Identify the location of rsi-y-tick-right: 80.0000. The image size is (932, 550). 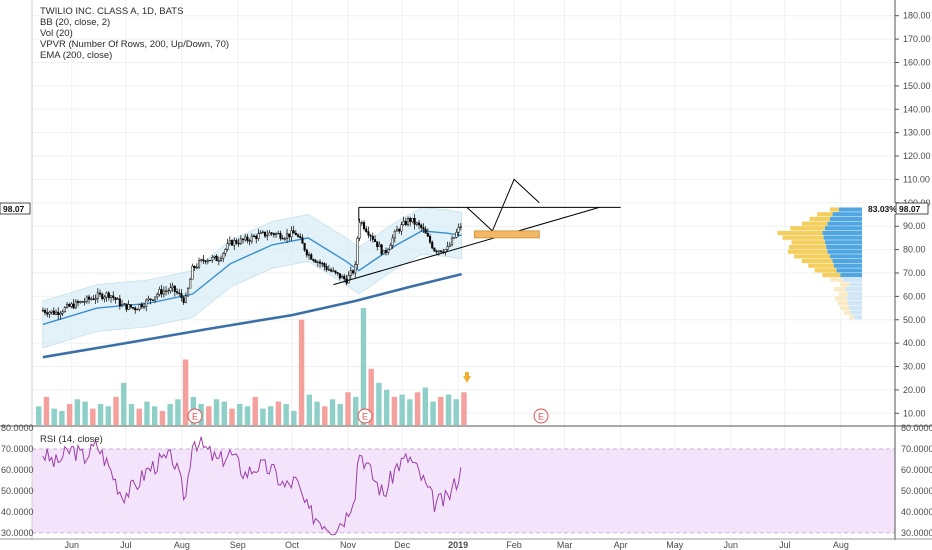
(916, 428).